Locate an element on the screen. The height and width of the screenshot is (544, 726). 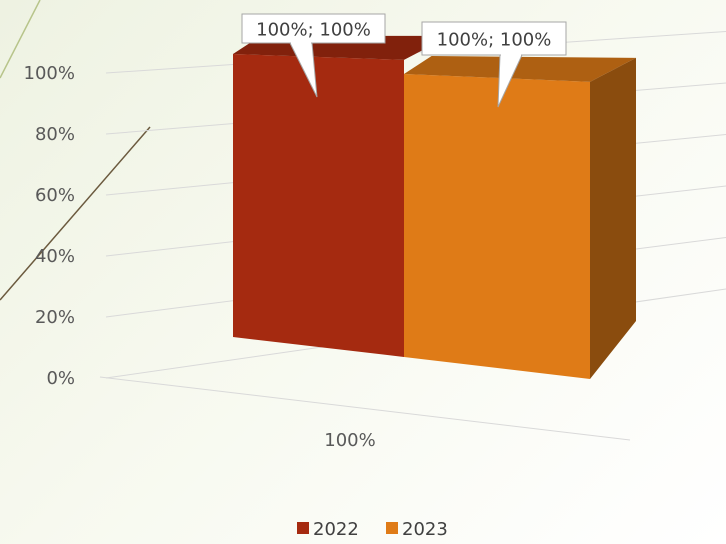
y-tick-label: 60% is located at coordinates (55, 195).